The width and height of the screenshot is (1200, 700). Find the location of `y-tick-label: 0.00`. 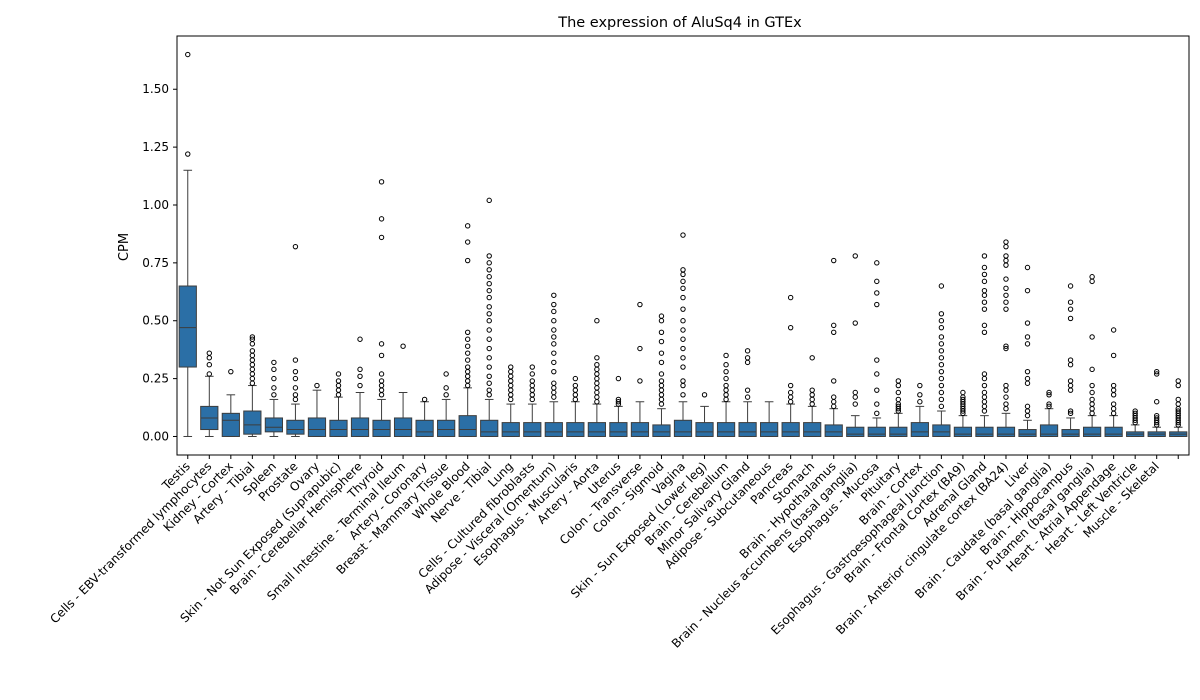

y-tick-label: 0.00 is located at coordinates (155, 436).